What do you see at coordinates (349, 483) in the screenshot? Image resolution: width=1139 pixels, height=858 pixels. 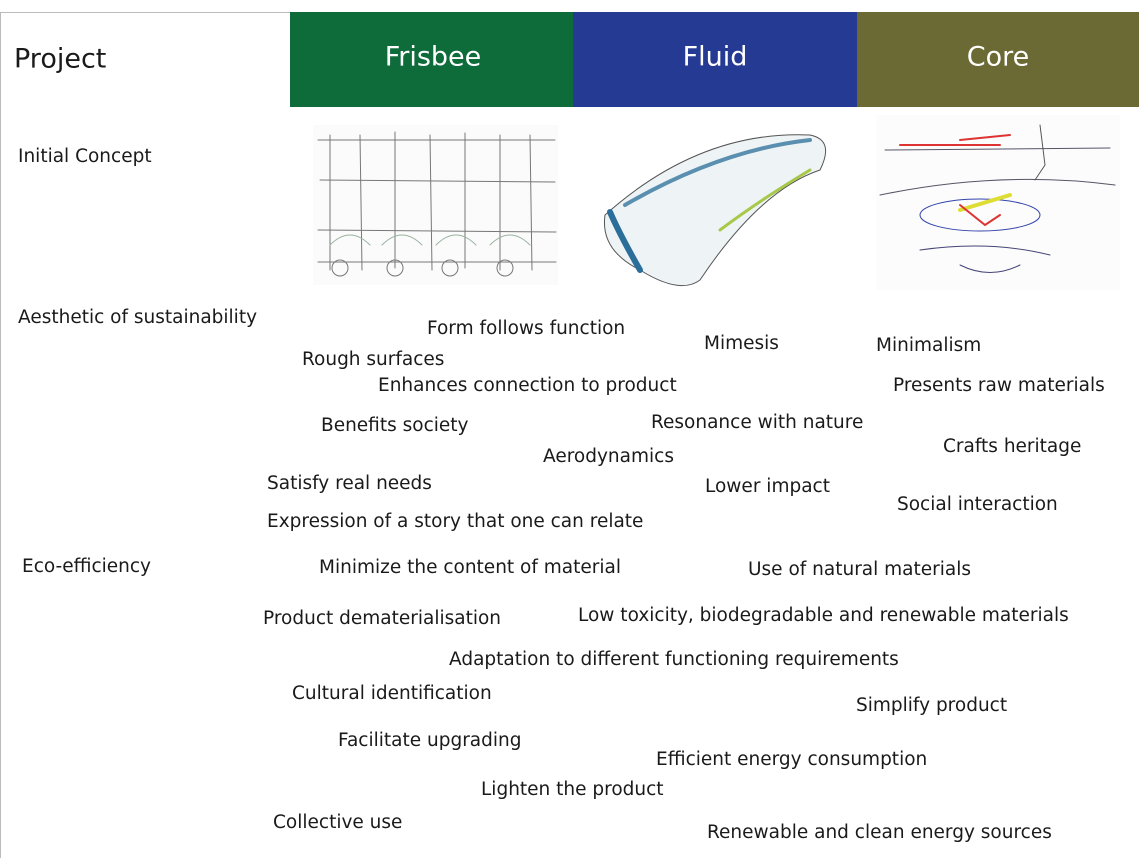 I see `term: Satisfy real needs` at bounding box center [349, 483].